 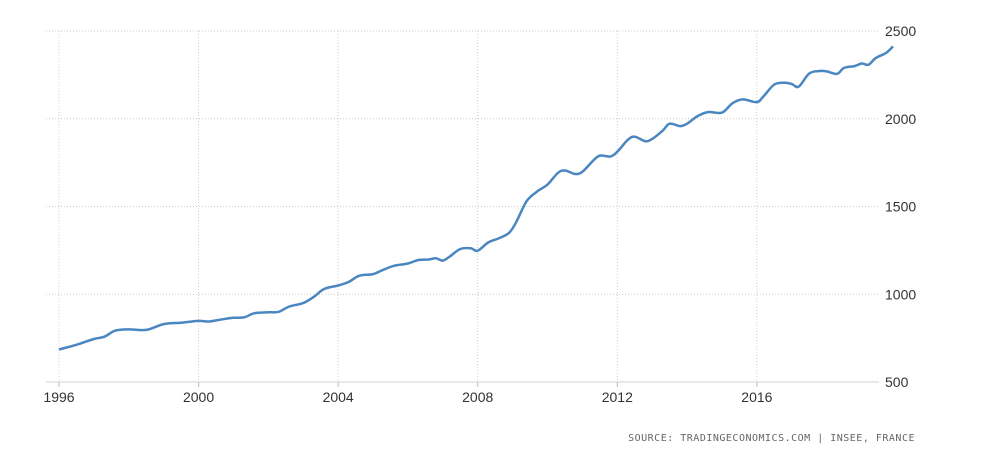 I want to click on y-tick-label: 1500, so click(x=900, y=207).